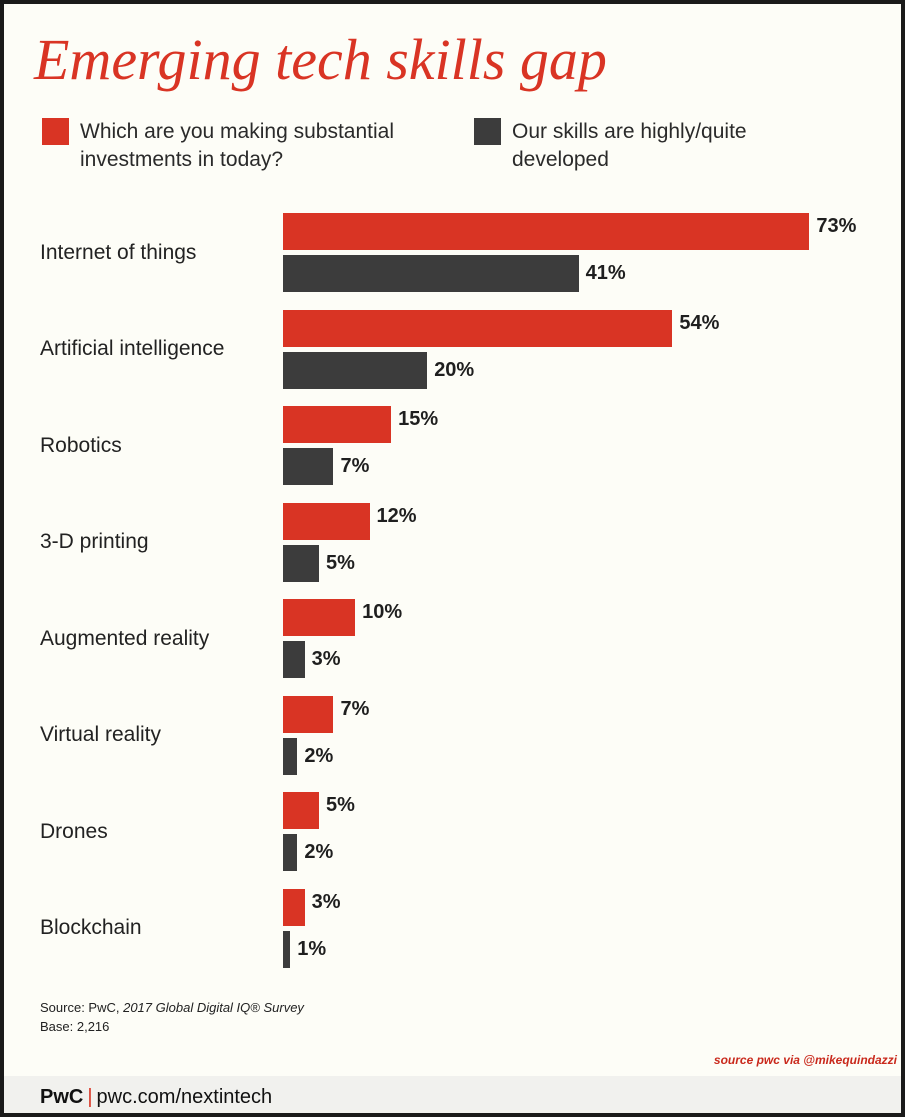 The width and height of the screenshot is (905, 1117). I want to click on bar-skills-augmented-reality, so click(294, 659).